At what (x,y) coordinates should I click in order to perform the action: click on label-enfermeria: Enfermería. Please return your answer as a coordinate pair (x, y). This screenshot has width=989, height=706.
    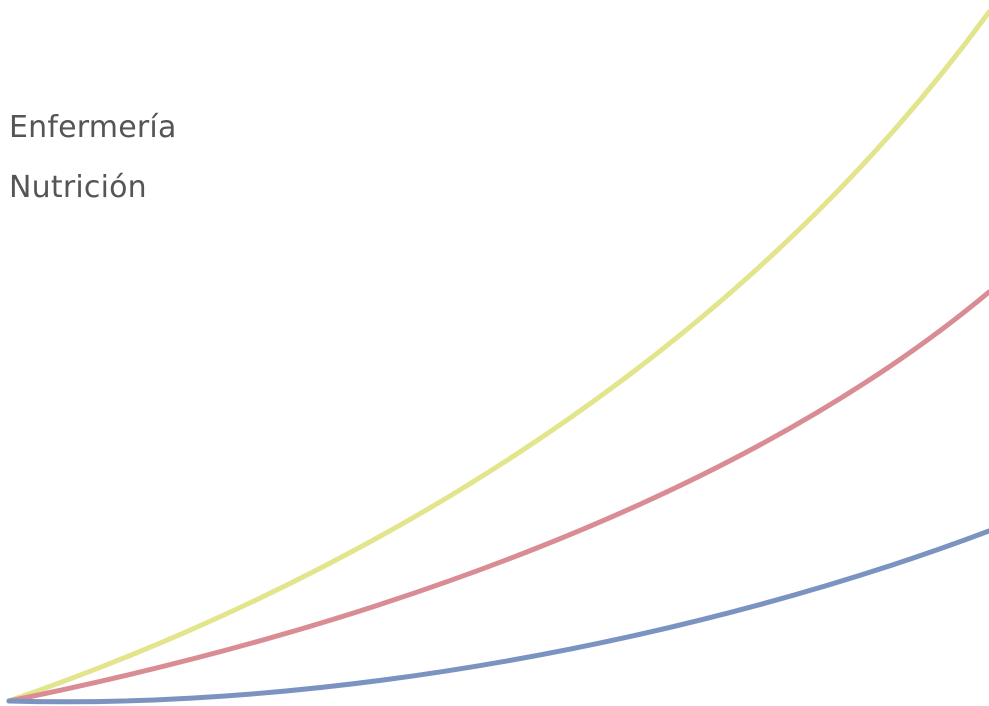
    Looking at the image, I should click on (93, 127).